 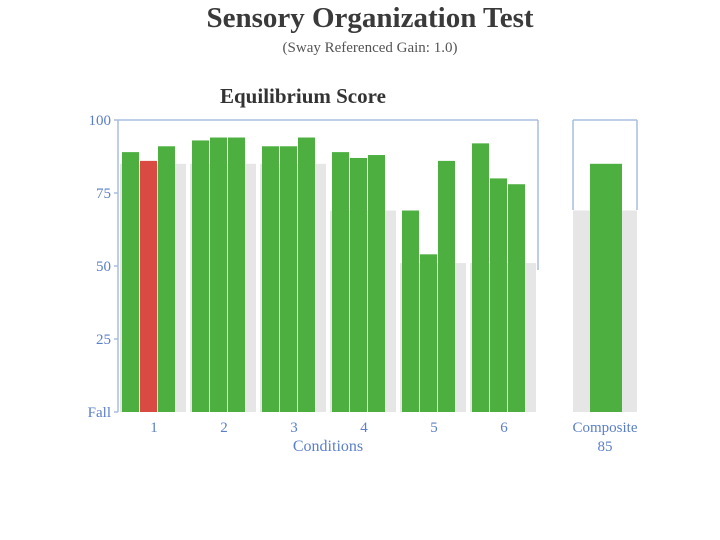 I want to click on page-subtitle: (Sway Referenced Gain: 1.0), so click(x=370, y=48).